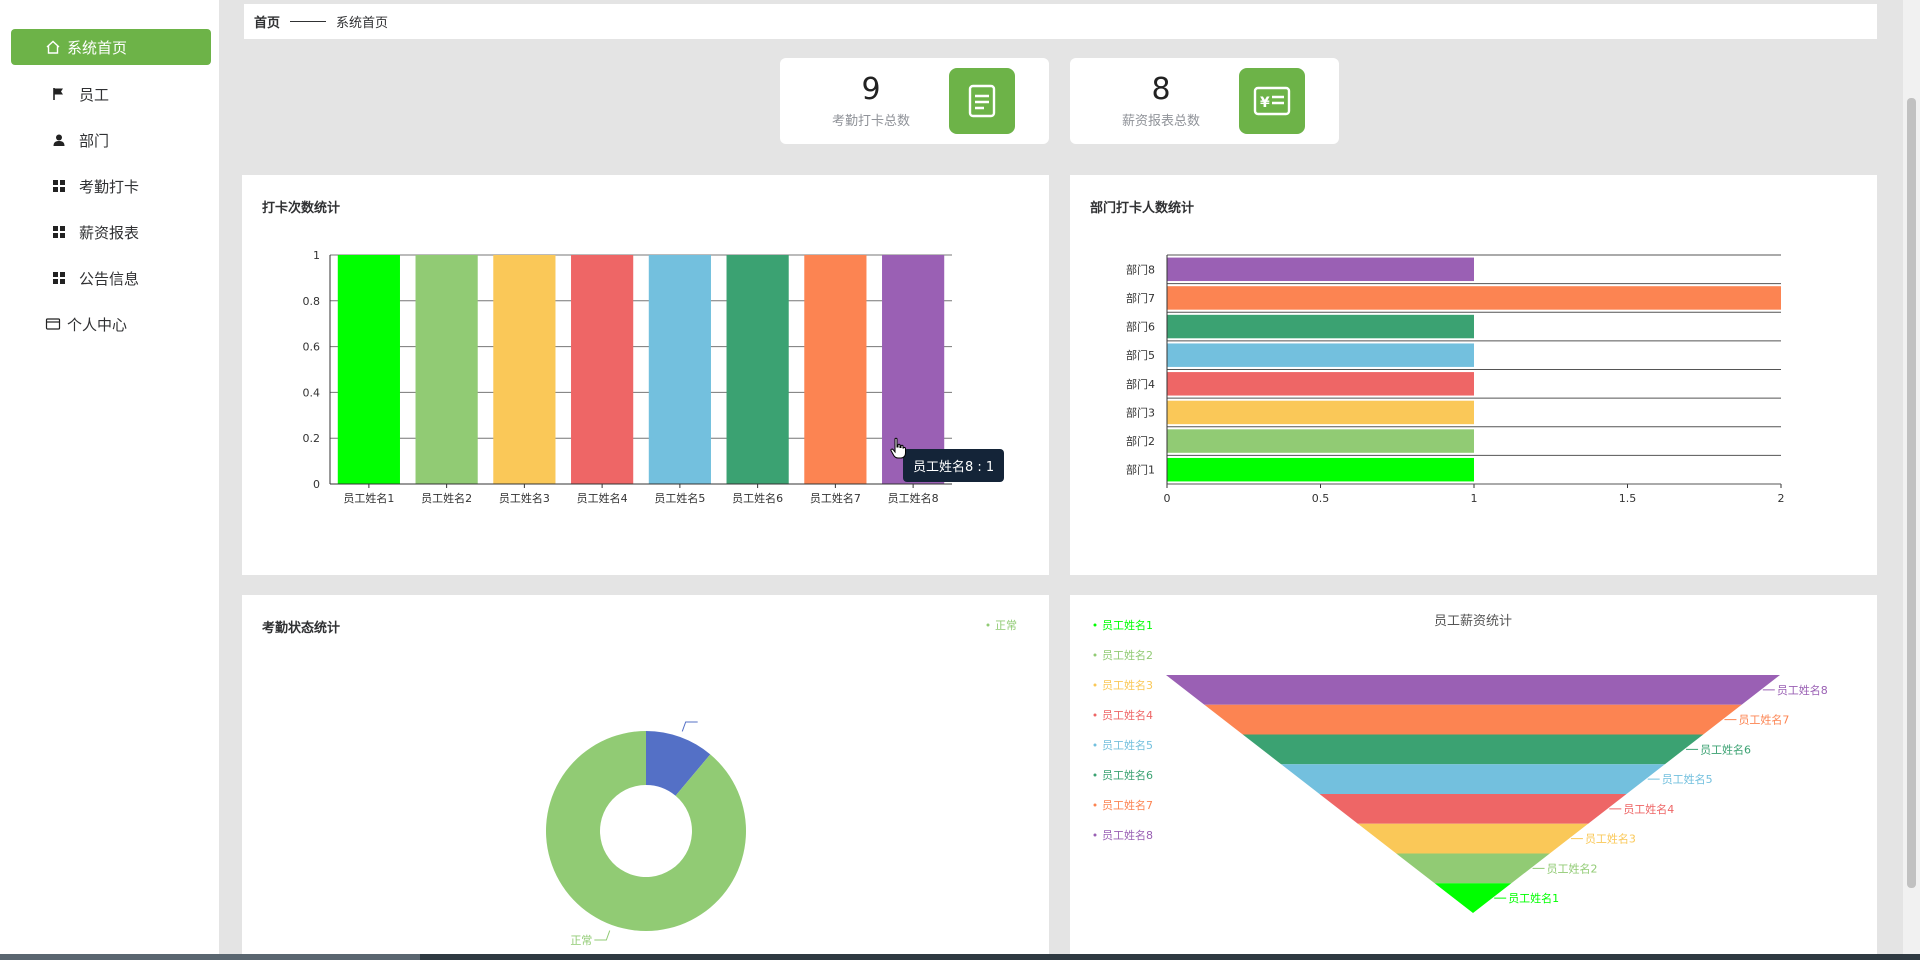  I want to click on scrollbar, so click(1911, 480).